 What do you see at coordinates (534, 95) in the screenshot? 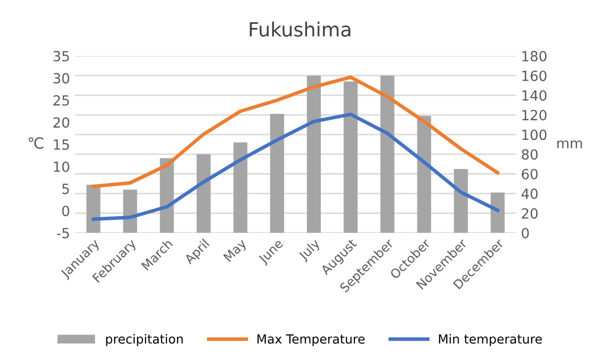
I see `y2-tick-label: 140` at bounding box center [534, 95].